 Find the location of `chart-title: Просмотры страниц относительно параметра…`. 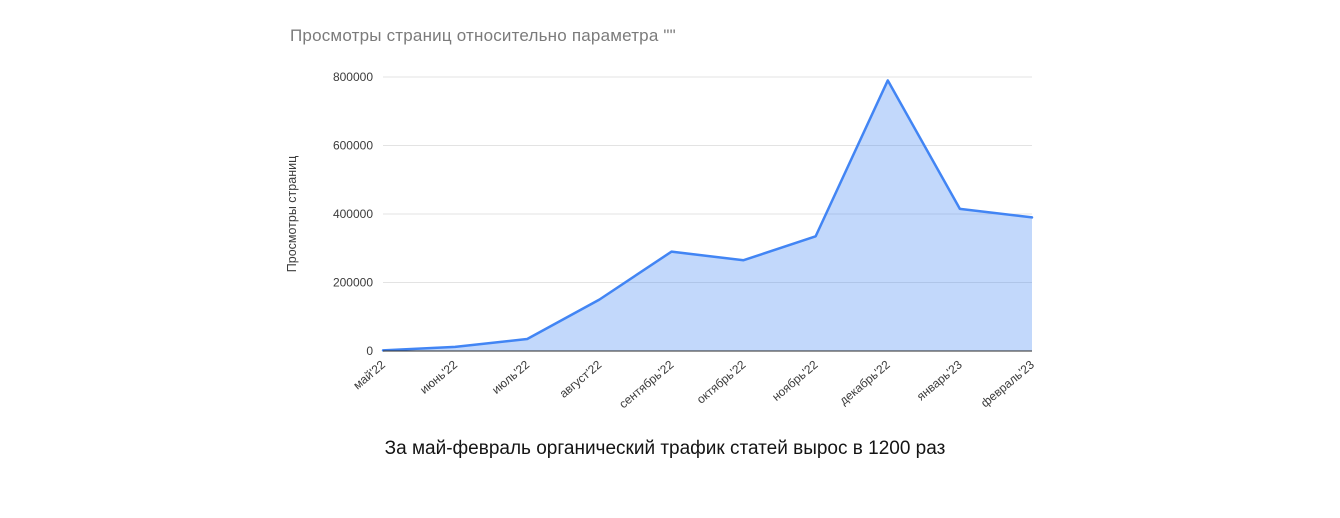

chart-title: Просмотры страниц относительно параметра… is located at coordinates (483, 35).